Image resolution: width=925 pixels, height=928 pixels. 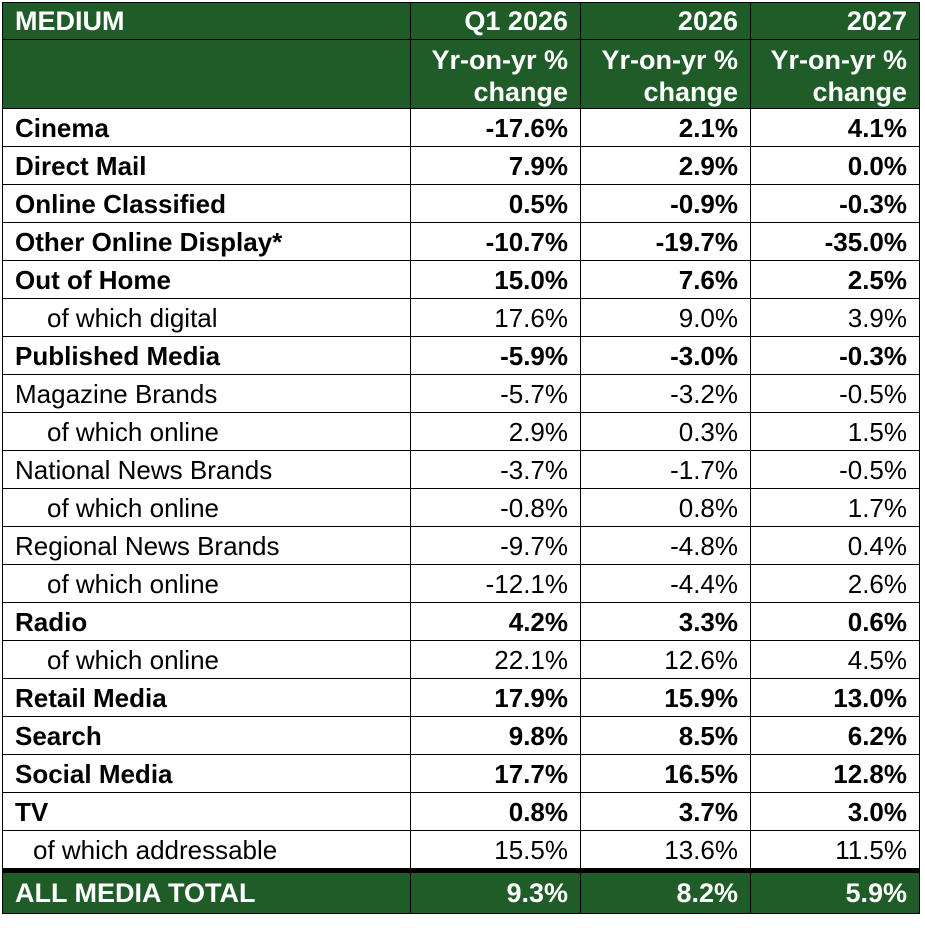 What do you see at coordinates (835, 659) in the screenshot?
I see `row-value: 4.5%` at bounding box center [835, 659].